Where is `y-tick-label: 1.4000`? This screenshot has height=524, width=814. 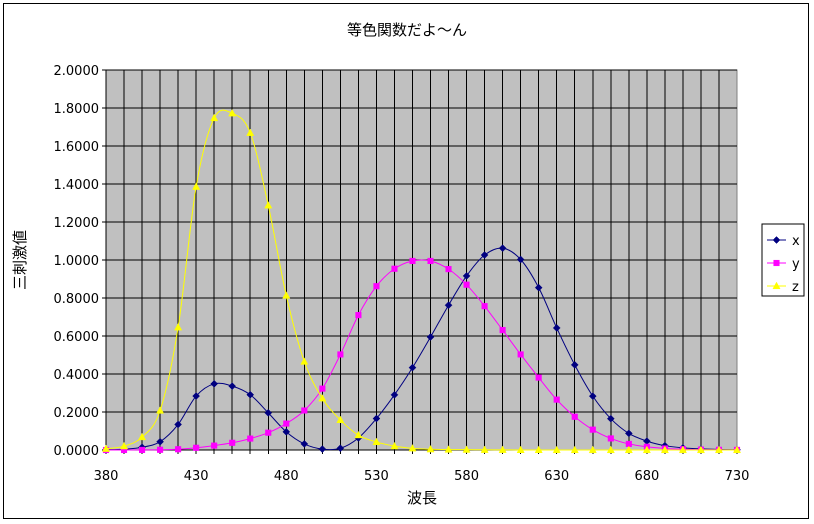
y-tick-label: 1.4000 is located at coordinates (77, 185).